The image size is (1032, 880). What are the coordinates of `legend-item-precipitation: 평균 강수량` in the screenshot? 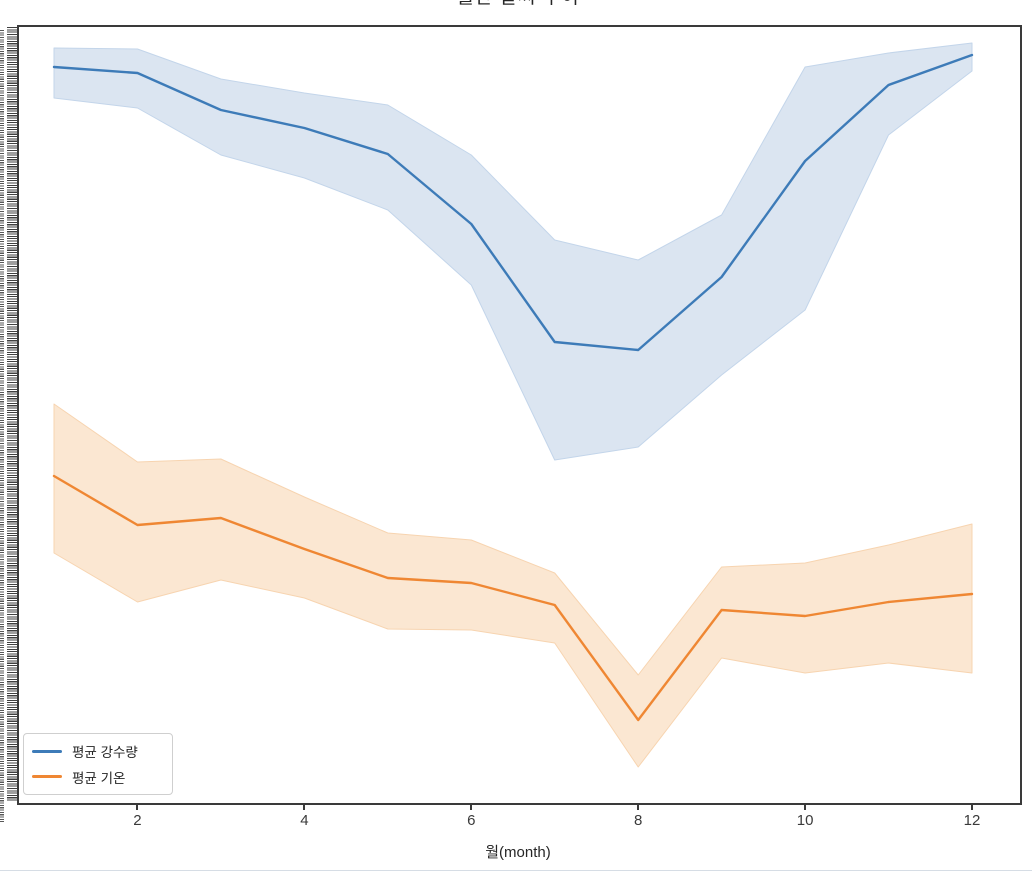 It's located at (98, 751).